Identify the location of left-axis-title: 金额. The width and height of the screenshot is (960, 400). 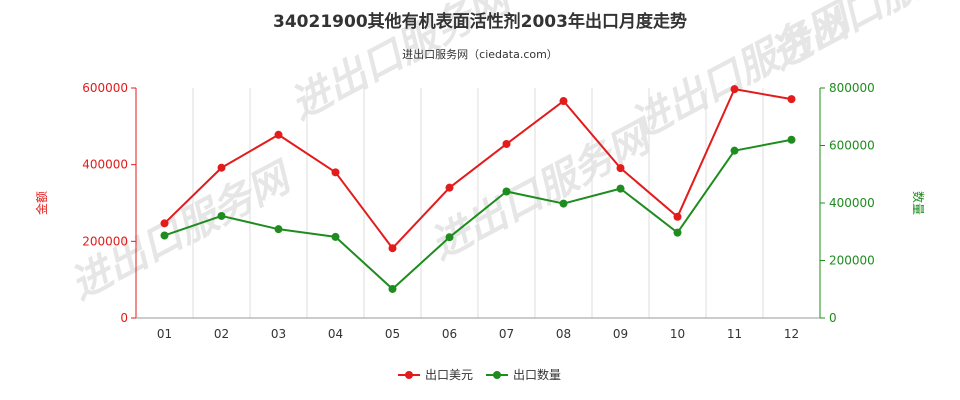
(41, 203).